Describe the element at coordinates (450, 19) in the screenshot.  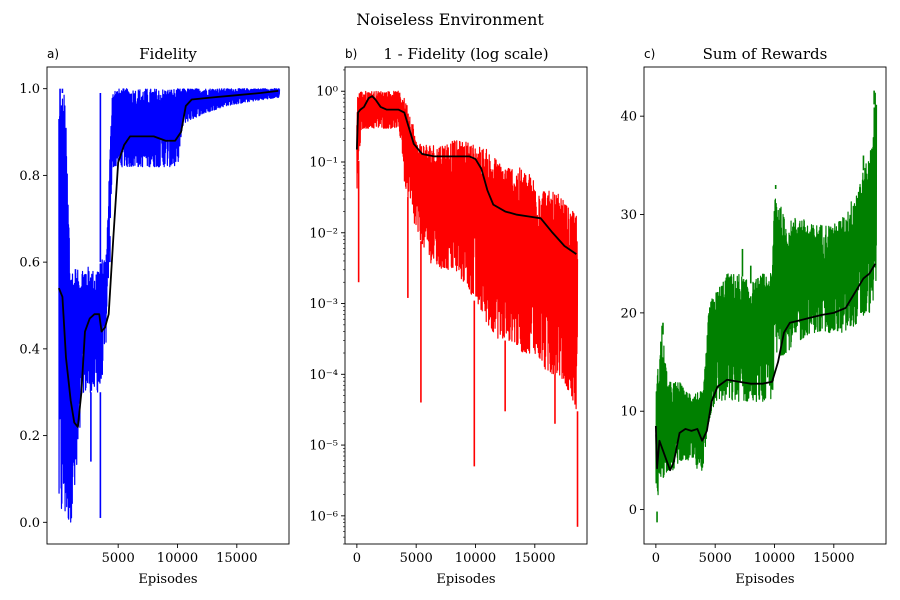
I see `figure-title: Noiseless Environment` at that location.